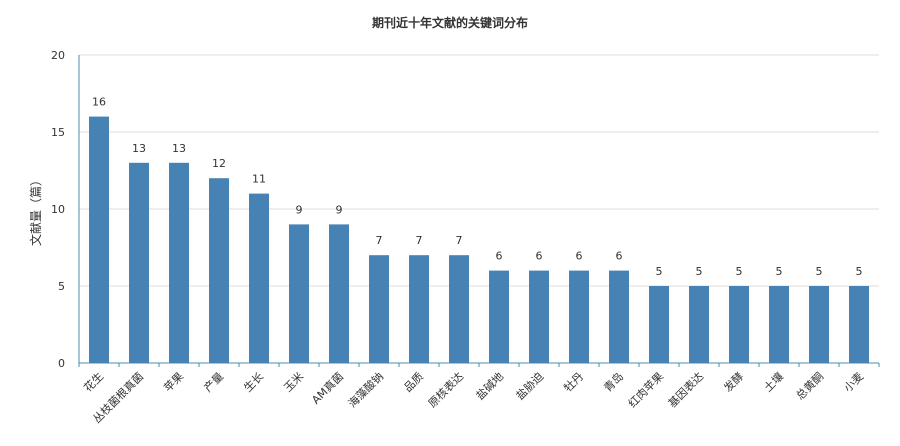  I want to click on y-tick-label: 0, so click(61, 363).